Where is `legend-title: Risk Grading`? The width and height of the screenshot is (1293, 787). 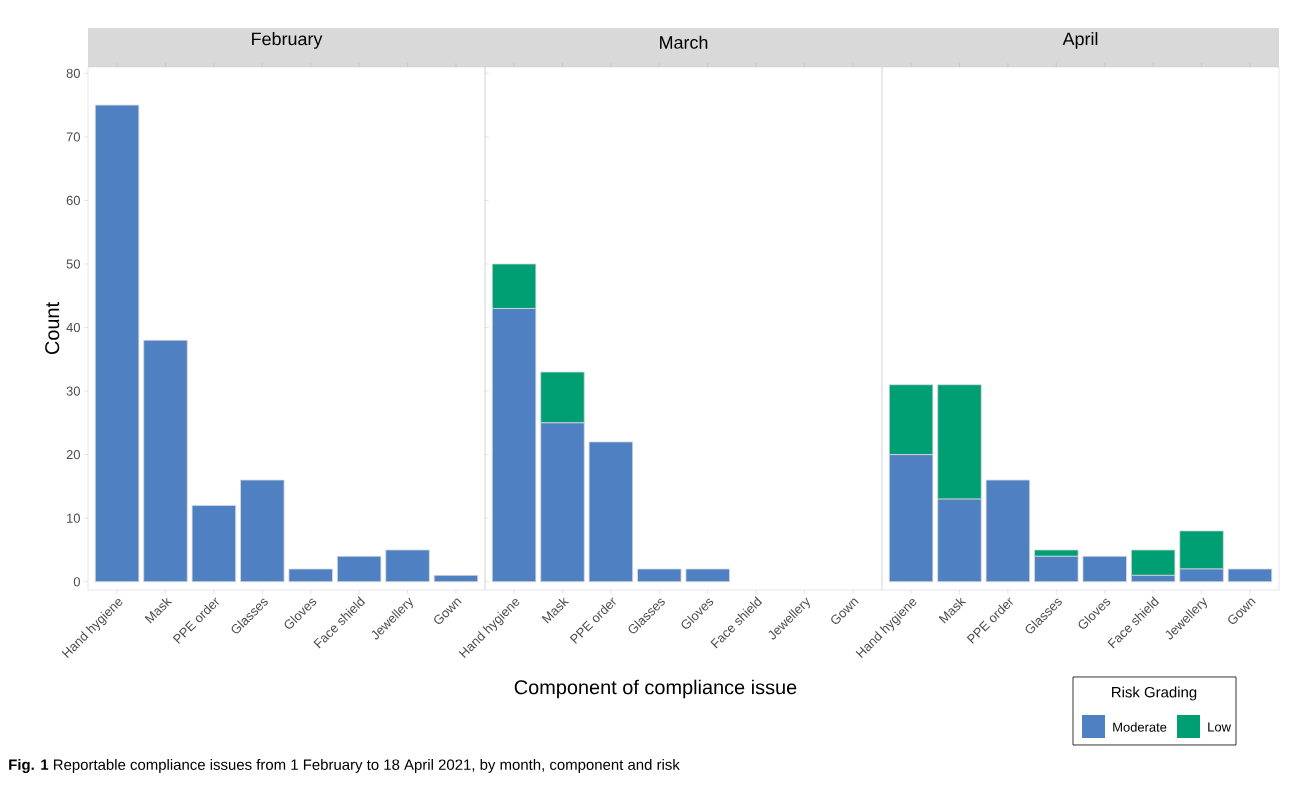
legend-title: Risk Grading is located at coordinates (1154, 693).